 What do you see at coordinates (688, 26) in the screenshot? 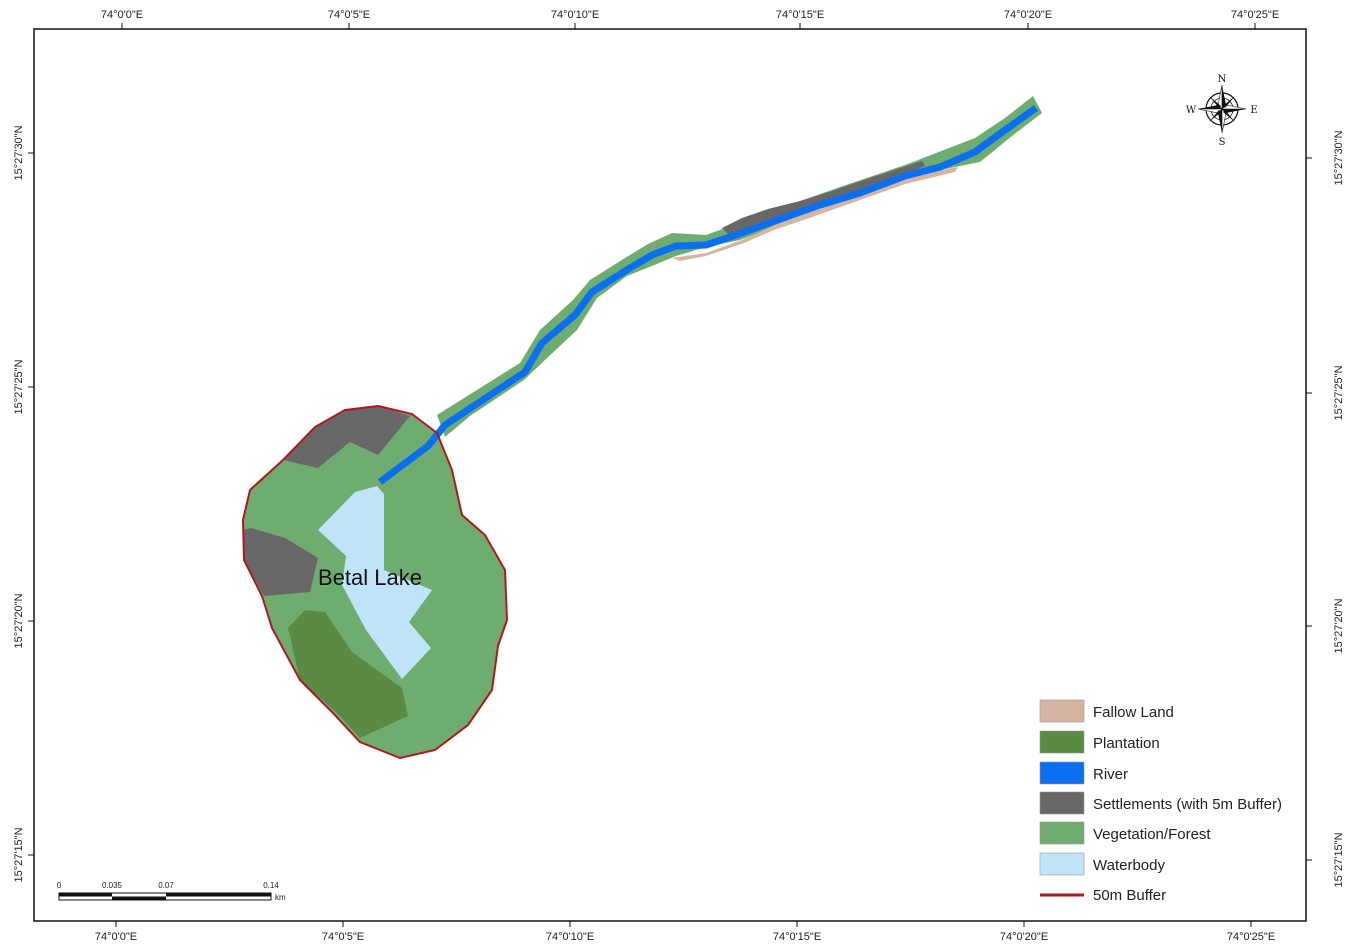
I see `lon-ticks-top` at bounding box center [688, 26].